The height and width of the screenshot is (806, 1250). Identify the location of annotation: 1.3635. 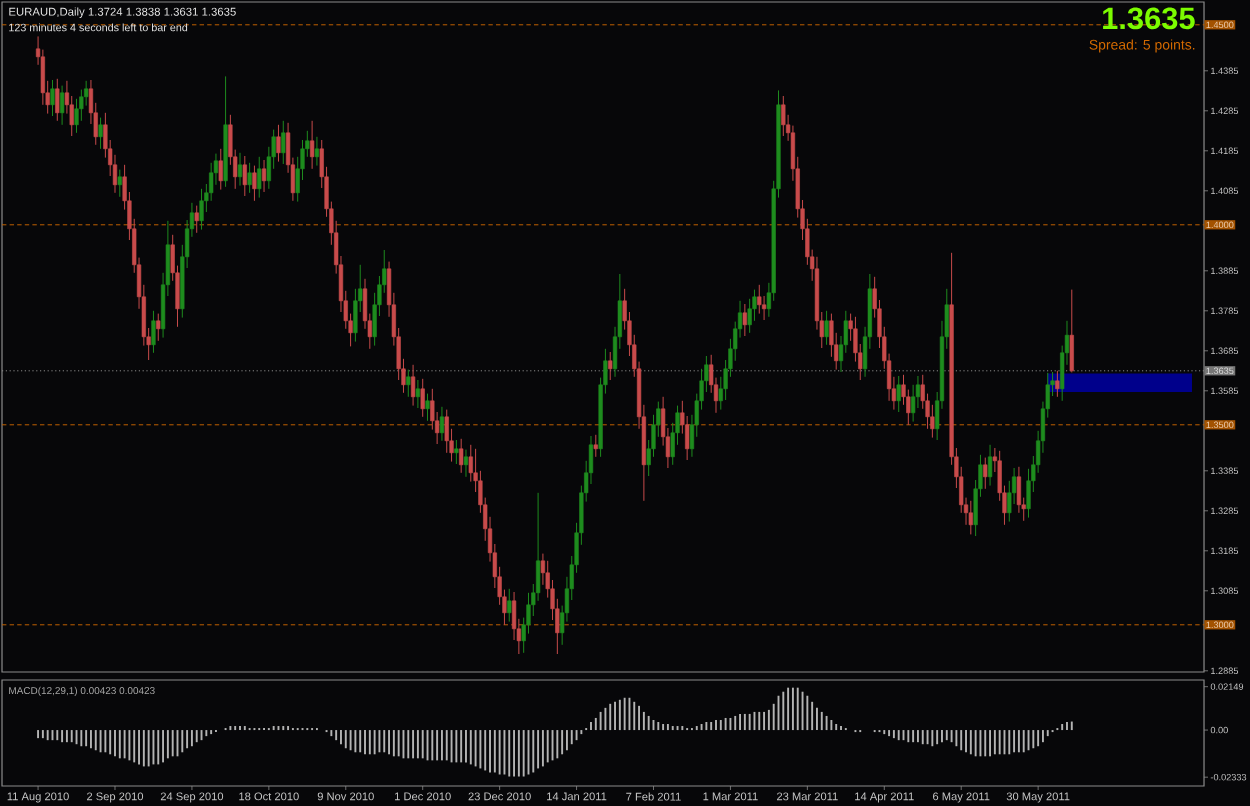
(1149, 18).